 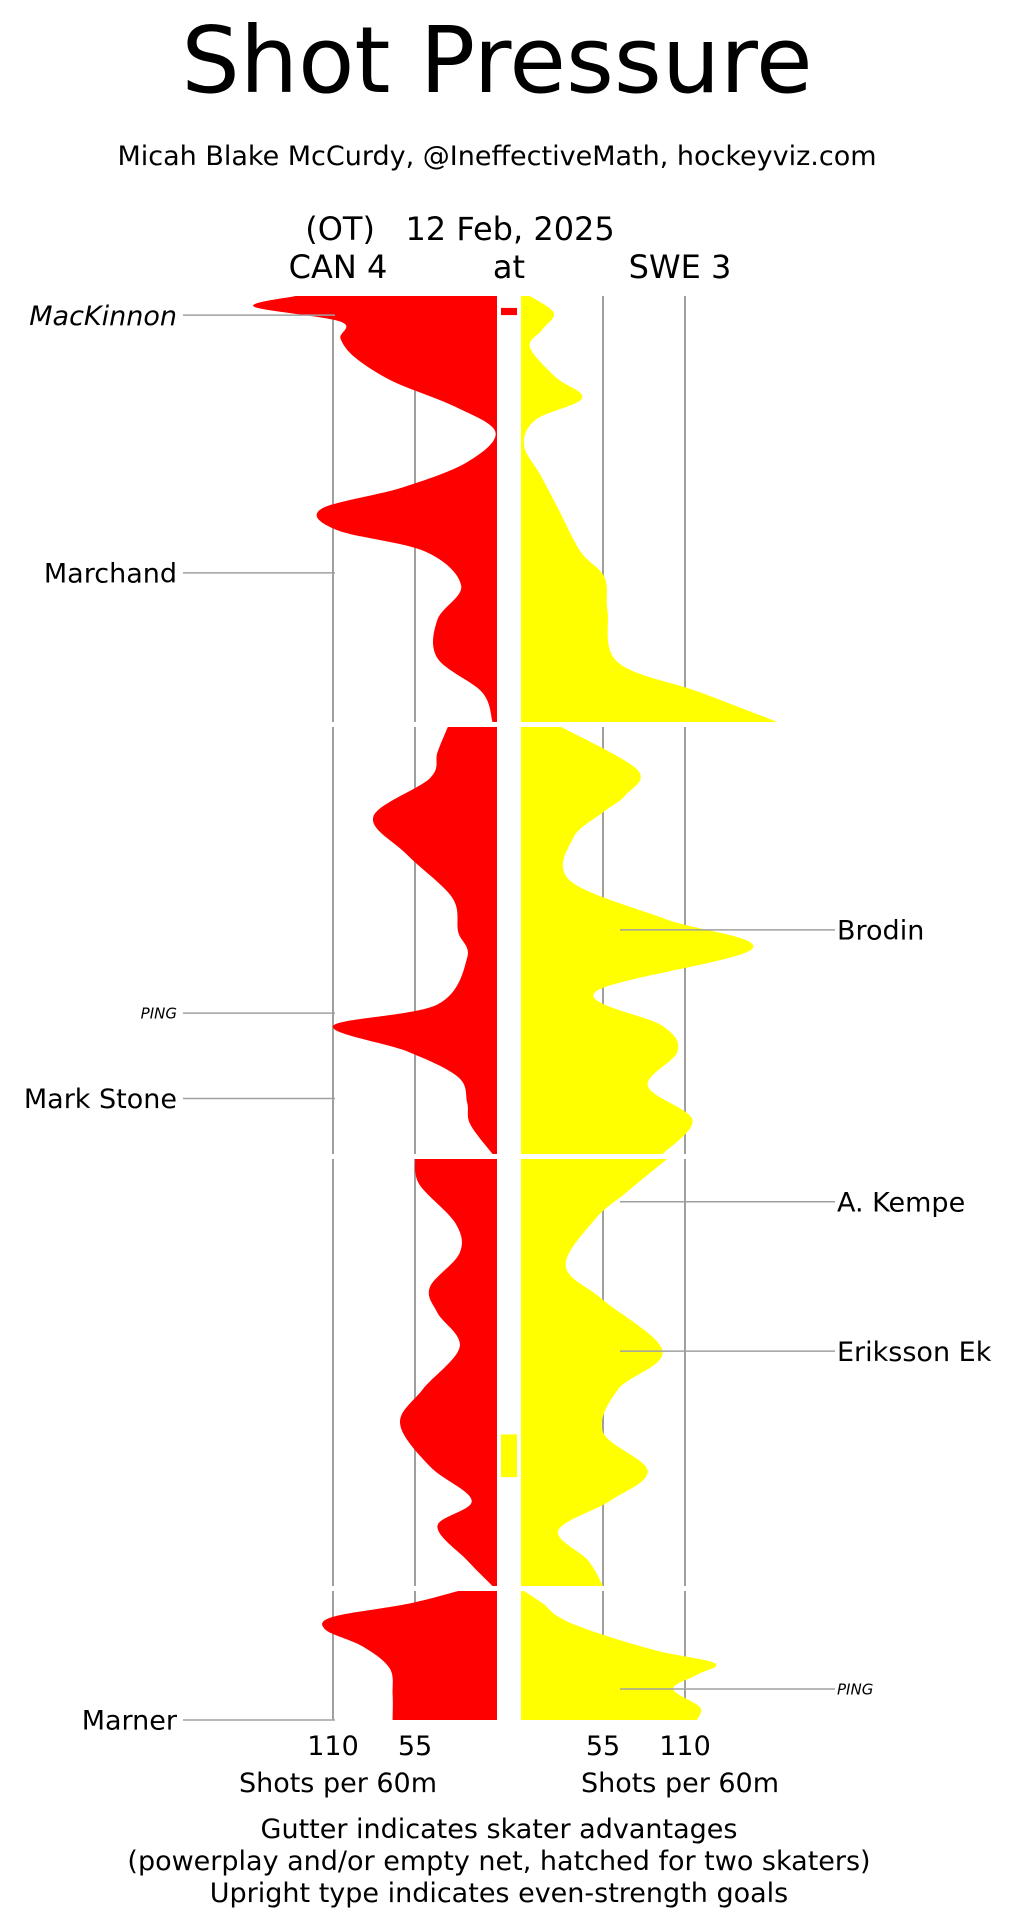 I want to click on home-team-label: SWE 3, so click(x=680, y=267).